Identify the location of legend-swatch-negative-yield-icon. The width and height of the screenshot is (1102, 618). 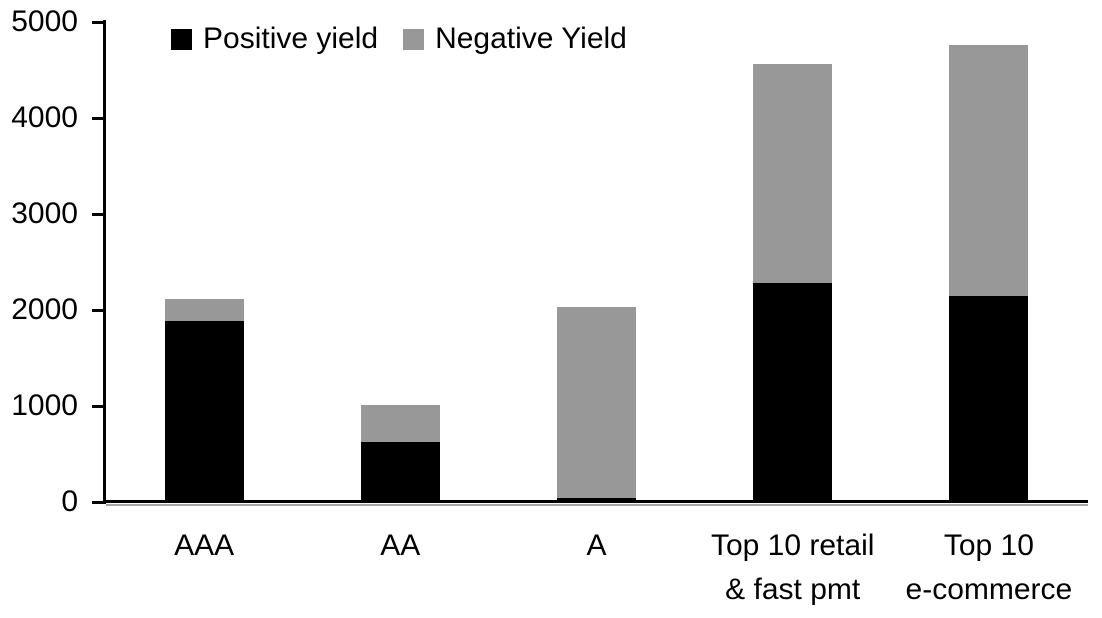
(414, 39).